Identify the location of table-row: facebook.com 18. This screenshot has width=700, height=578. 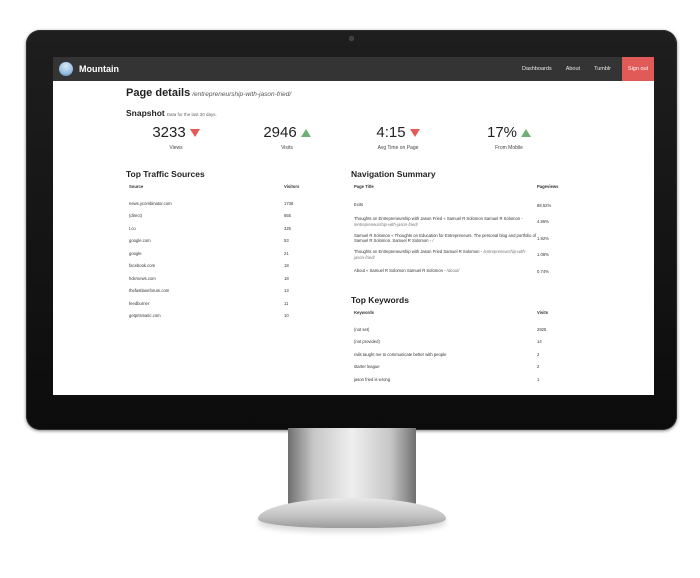
(226, 266).